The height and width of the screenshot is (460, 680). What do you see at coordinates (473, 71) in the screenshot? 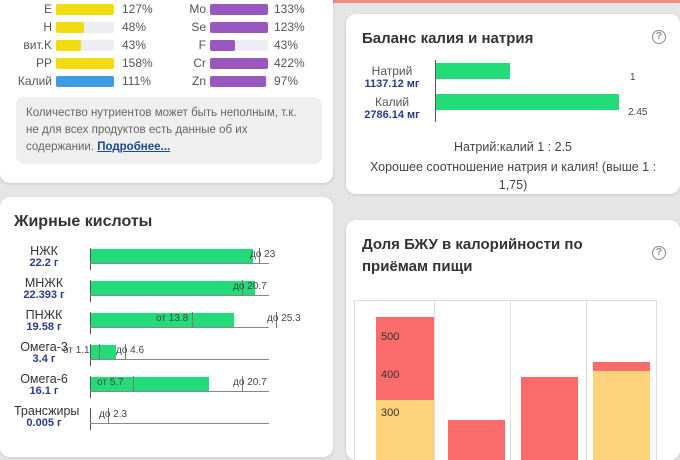
I see `sodium-bar` at bounding box center [473, 71].